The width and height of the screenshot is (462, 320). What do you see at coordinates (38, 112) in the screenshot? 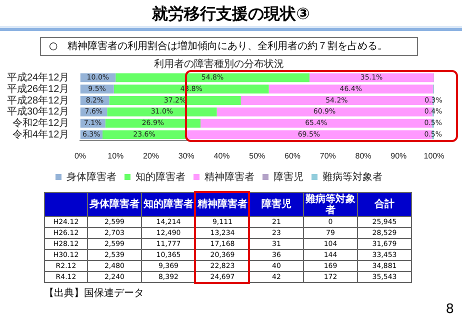
I see `y-tick-label: 平成30年12月` at bounding box center [38, 112].